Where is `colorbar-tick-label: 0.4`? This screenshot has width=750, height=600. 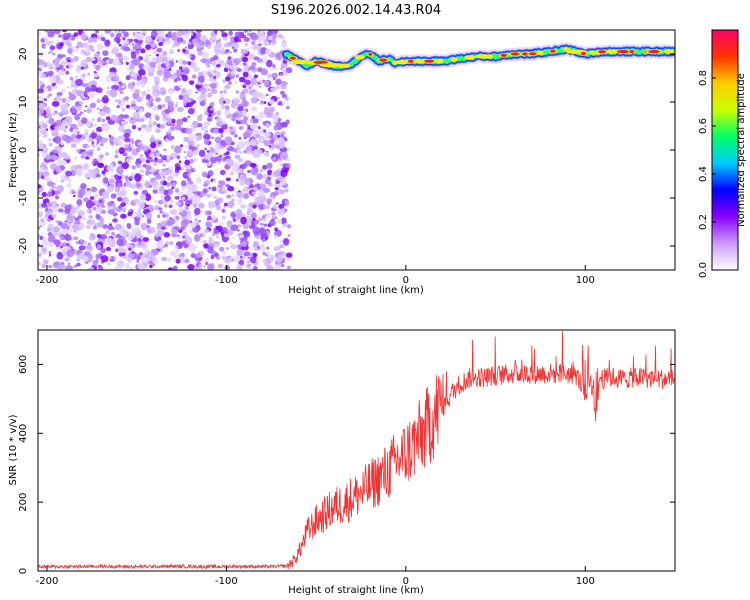 colorbar-tick-label: 0.4 is located at coordinates (703, 174).